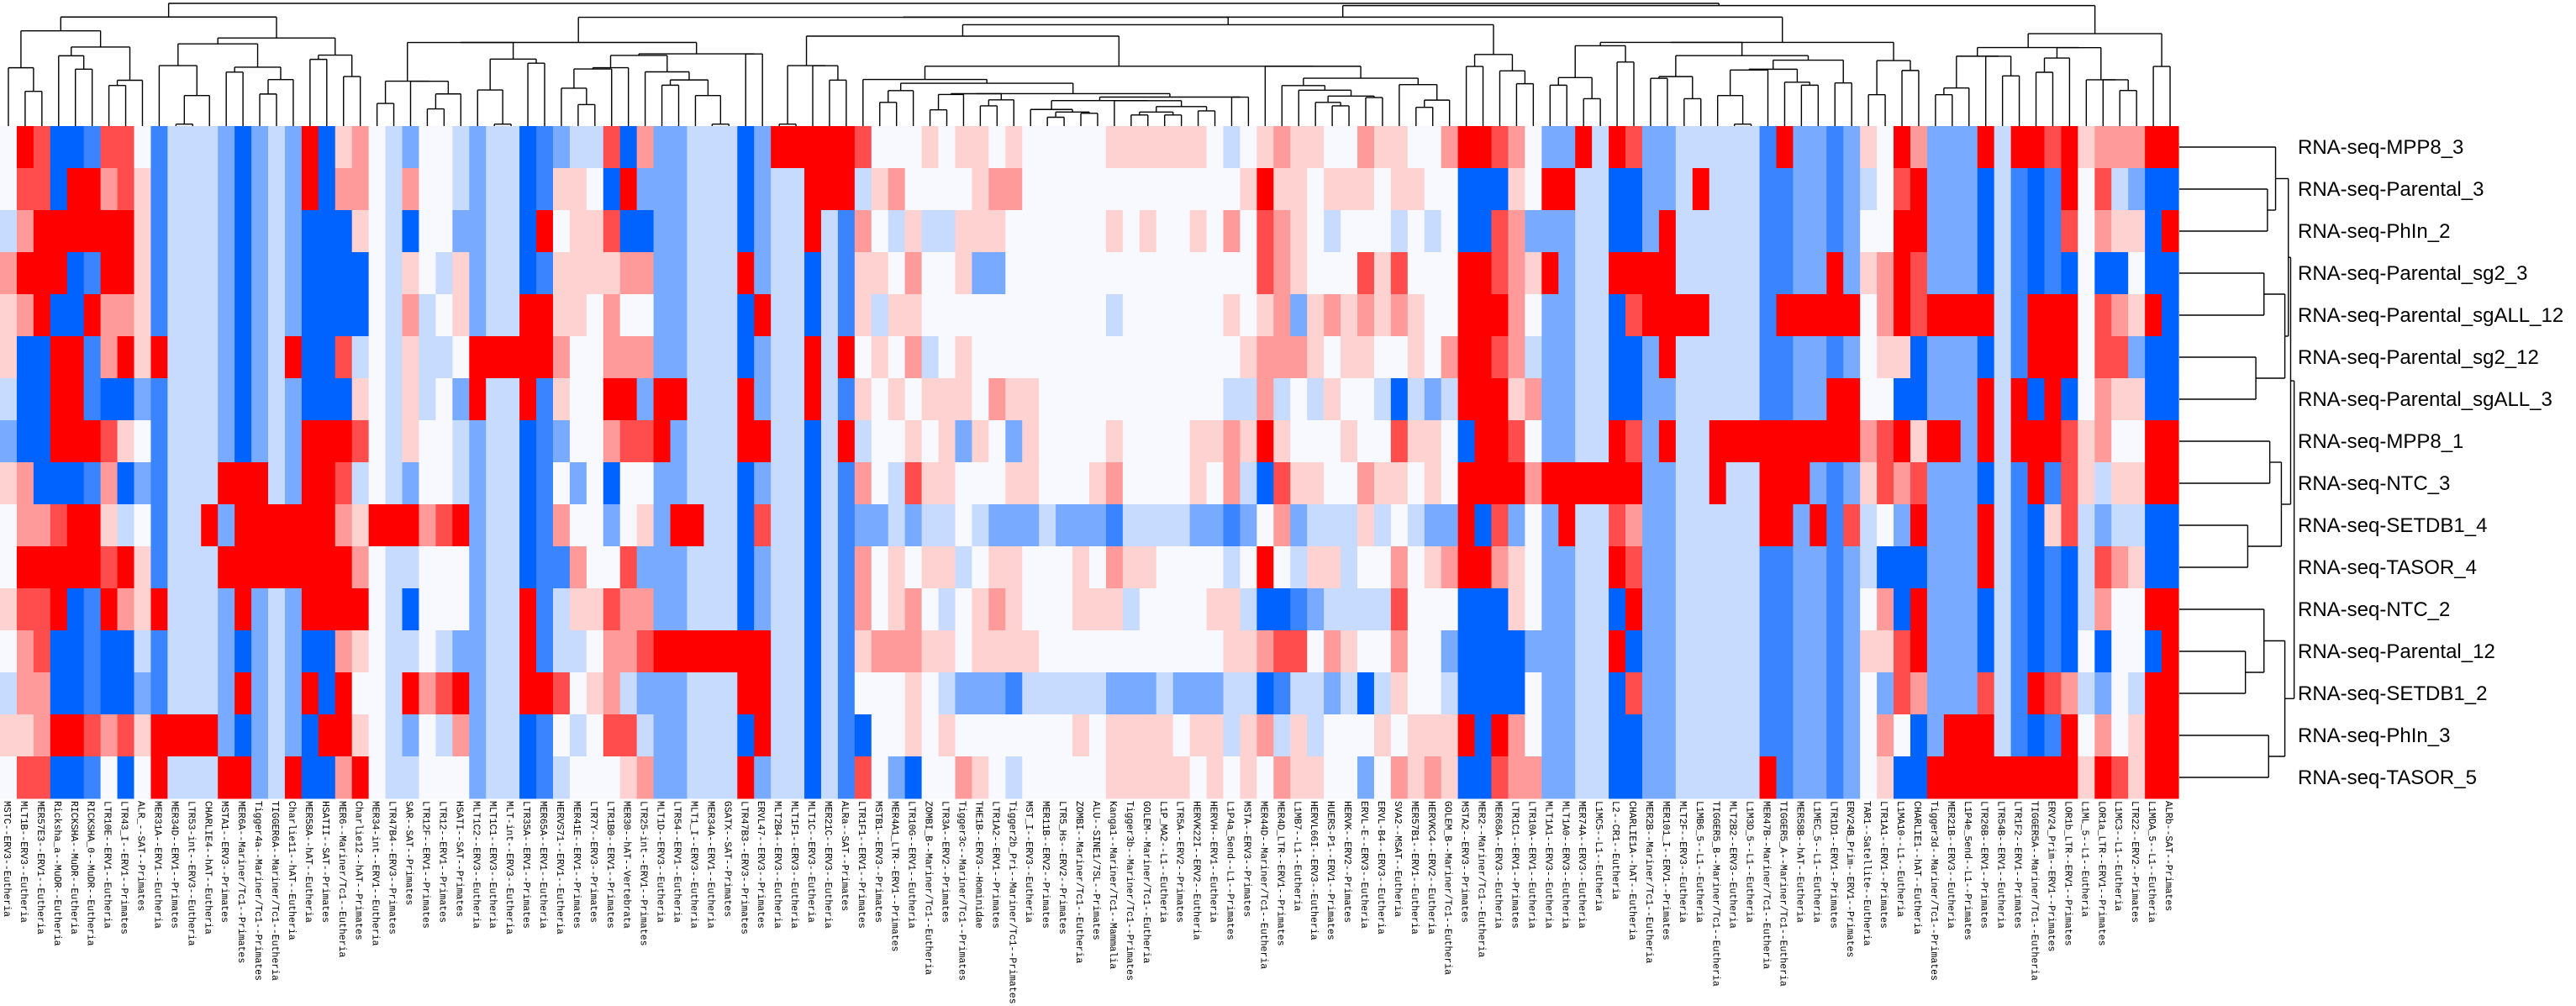 The height and width of the screenshot is (1006, 2576). I want to click on column-label: MLT1A0--ERV3--Eutheria, so click(1564, 865).